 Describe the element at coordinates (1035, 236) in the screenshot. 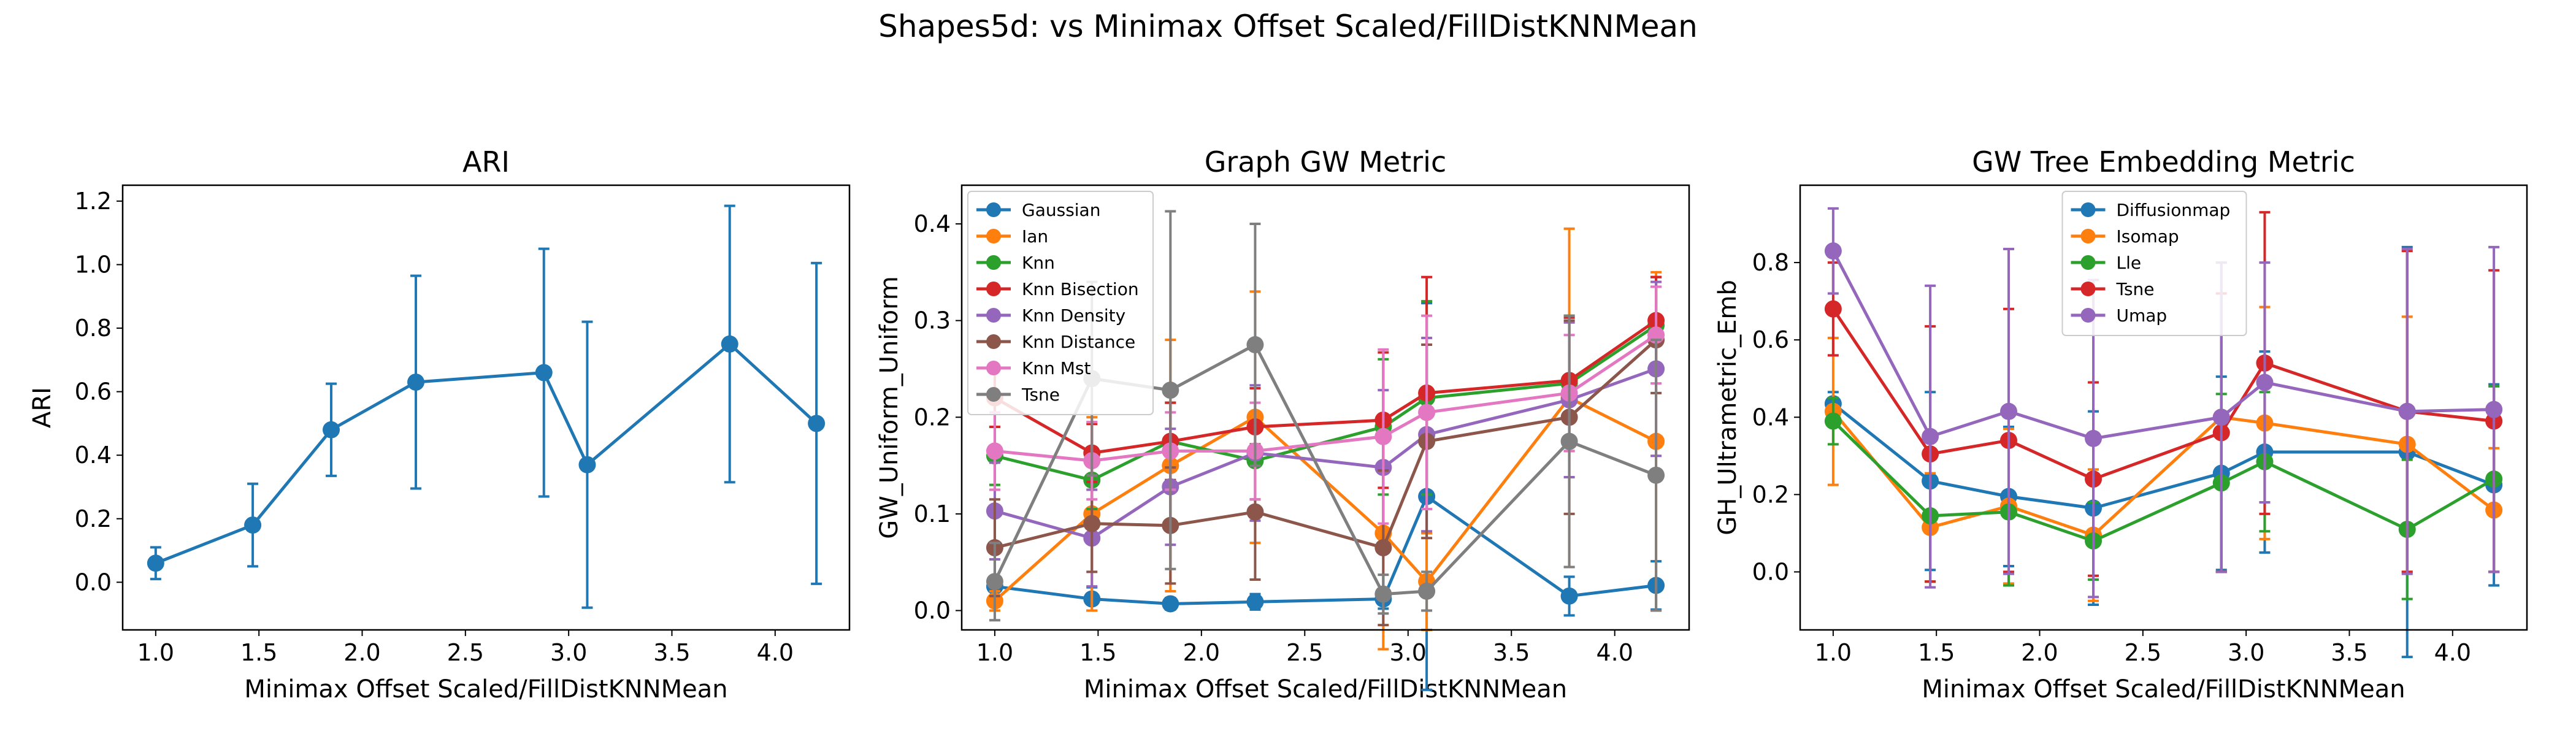

I see `legend-label: Ian` at that location.